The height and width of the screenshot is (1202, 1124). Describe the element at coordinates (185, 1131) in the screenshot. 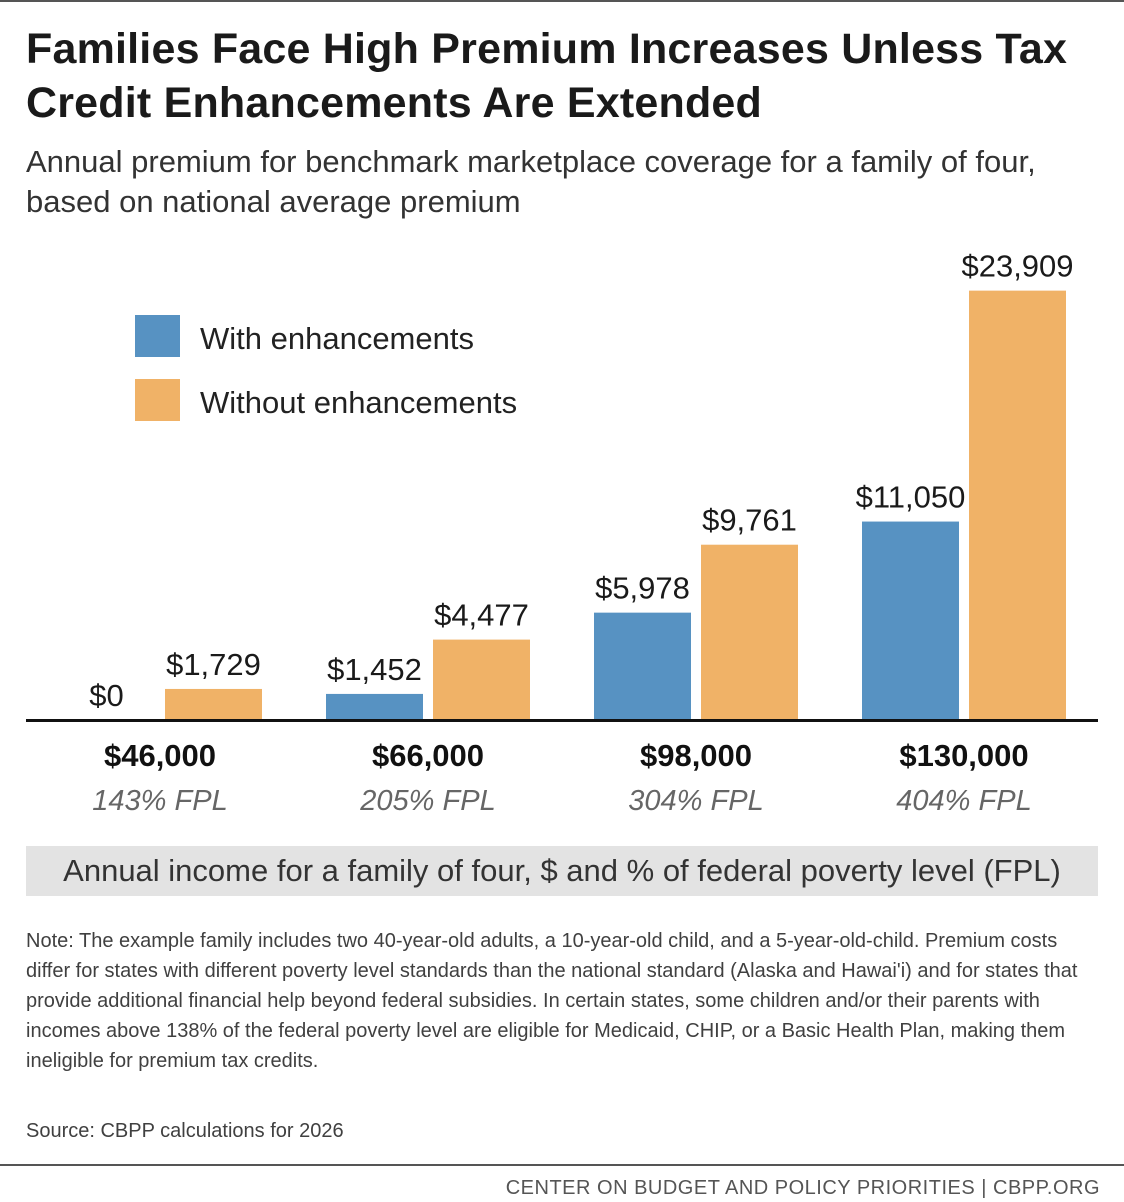

I see `chart-source: Source: CBPP calculations for 2026` at that location.